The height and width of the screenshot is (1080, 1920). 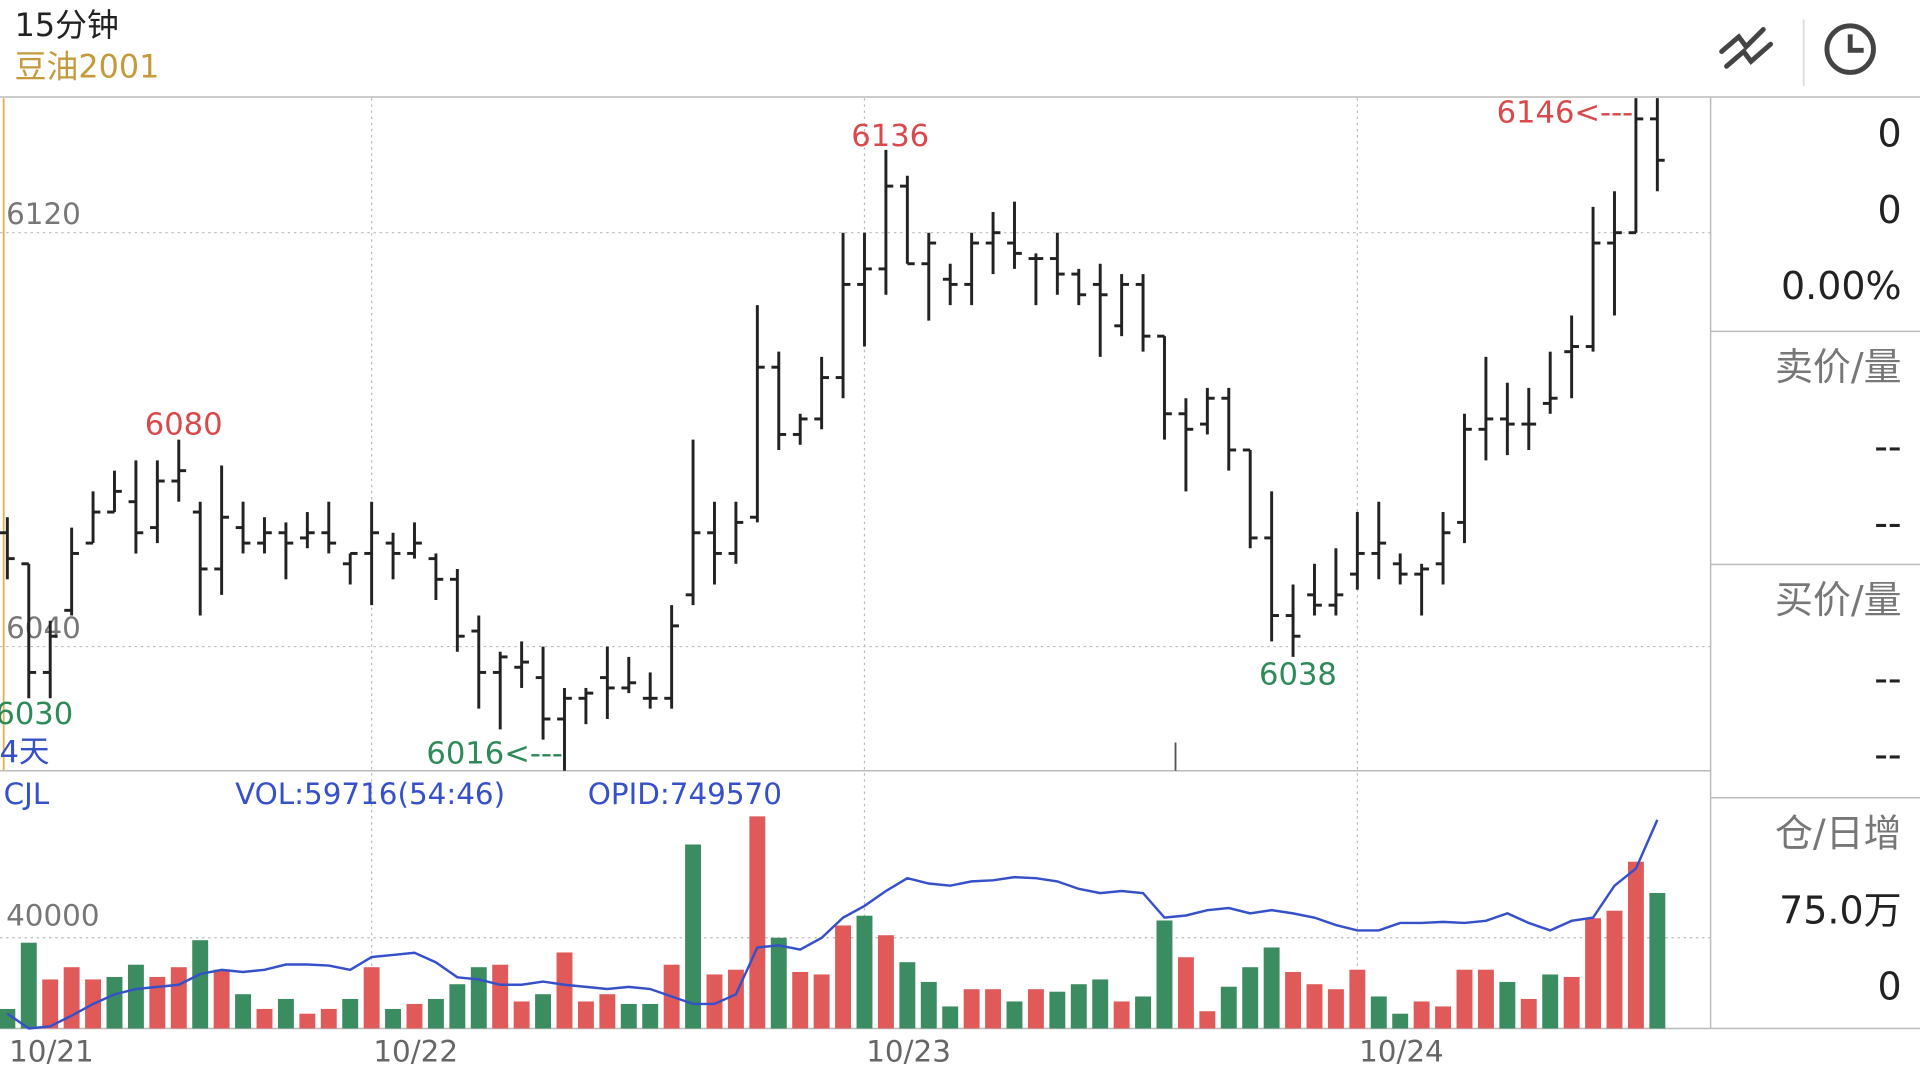 I want to click on annotation: 6146<---, so click(x=1565, y=113).